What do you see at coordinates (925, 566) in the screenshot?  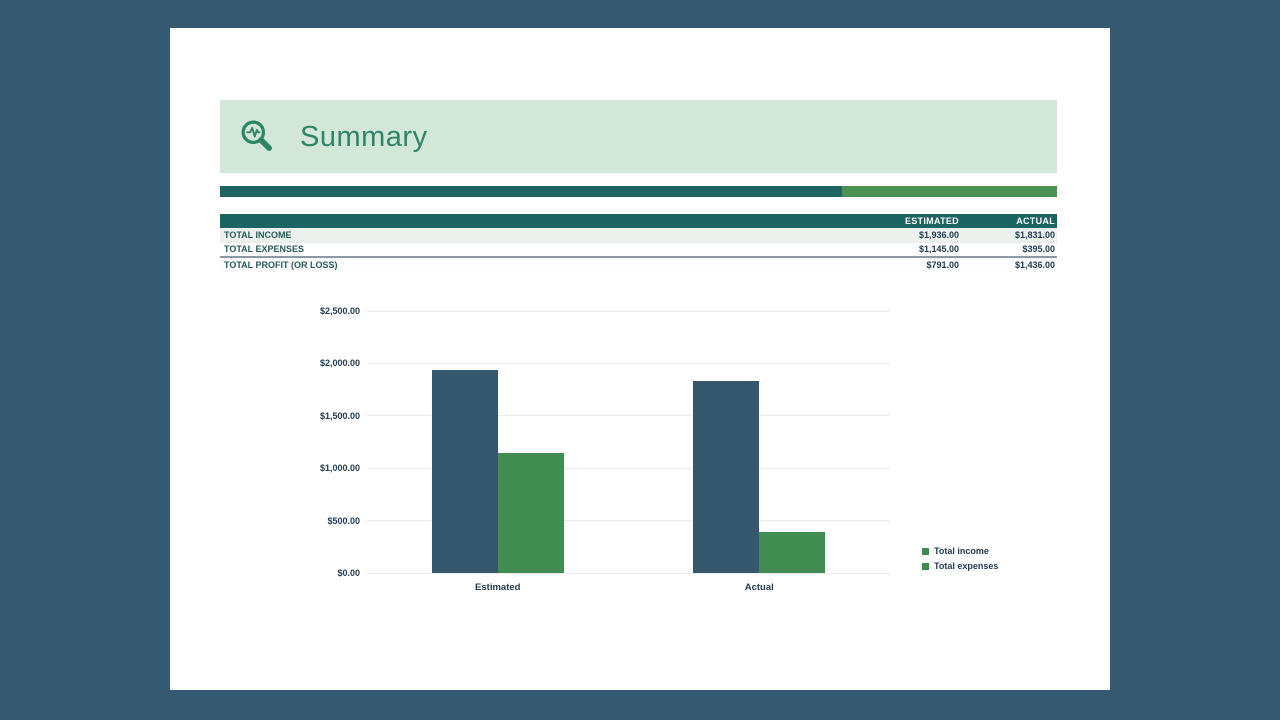 I see `legend-swatch-total-expenses` at bounding box center [925, 566].